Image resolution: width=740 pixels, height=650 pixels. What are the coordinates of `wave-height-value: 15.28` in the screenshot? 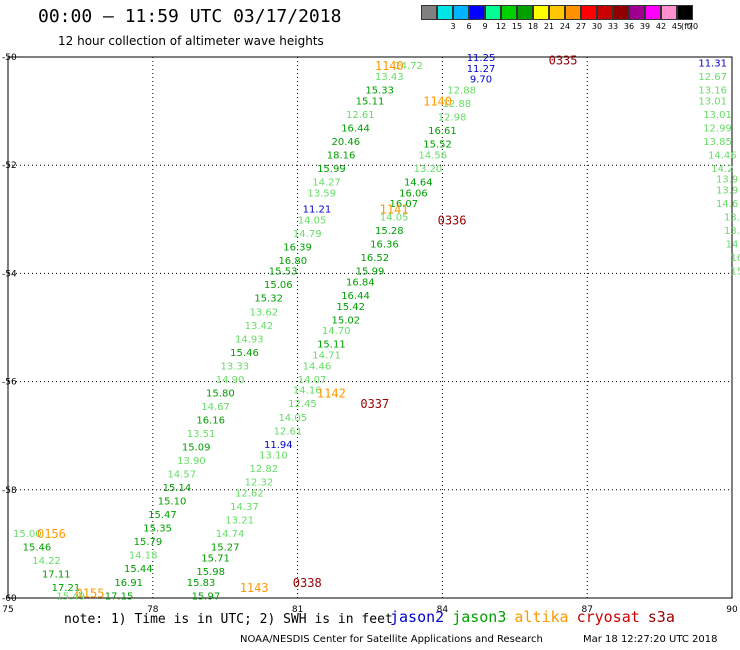 It's located at (389, 231).